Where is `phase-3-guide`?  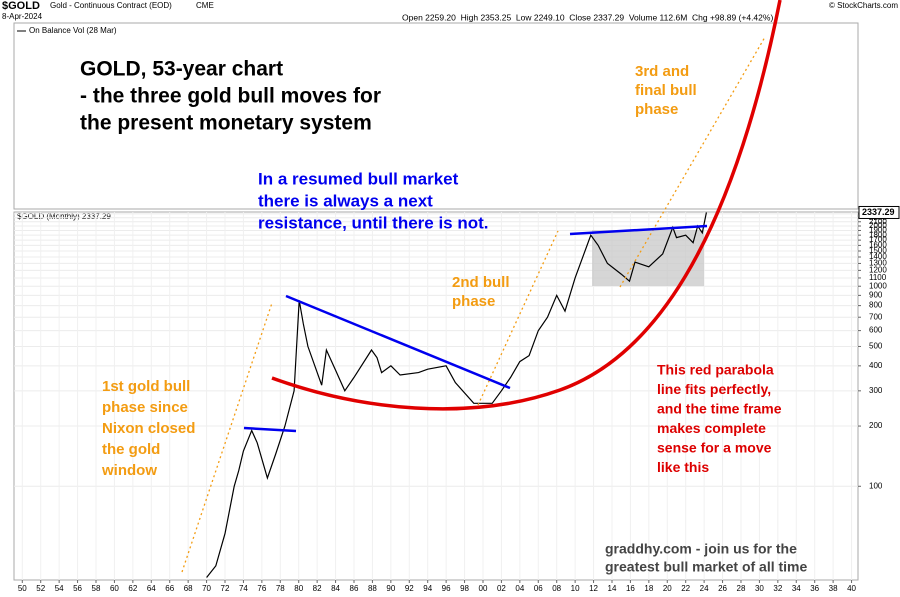
phase-3-guide is located at coordinates (692, 162).